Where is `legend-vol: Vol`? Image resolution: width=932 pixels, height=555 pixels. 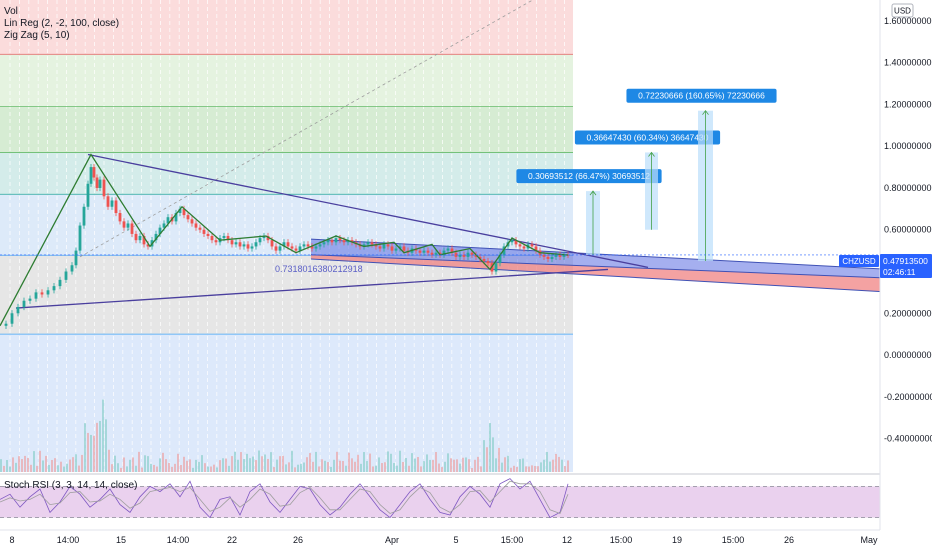
legend-vol: Vol is located at coordinates (11, 11).